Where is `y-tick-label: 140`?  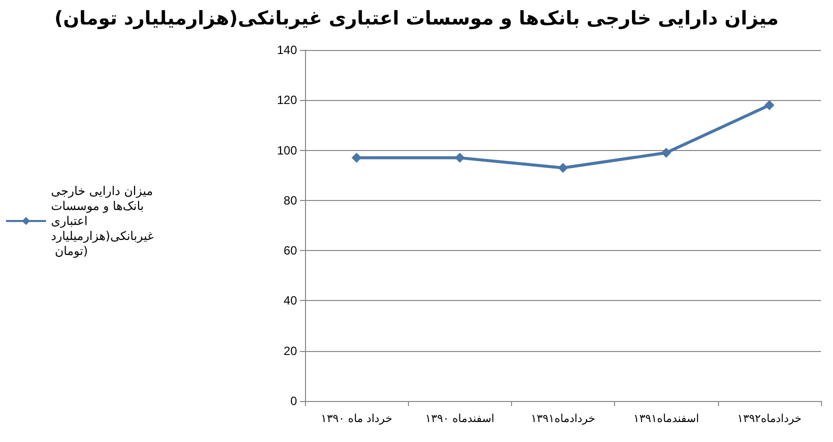 y-tick-label: 140 is located at coordinates (287, 50).